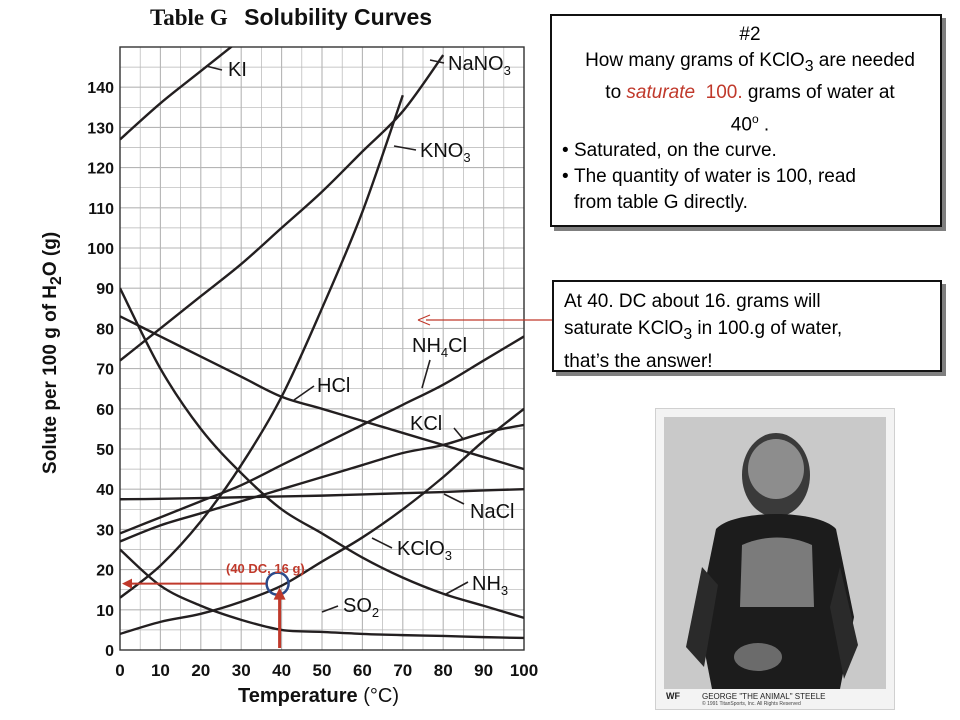 This screenshot has width=960, height=720. Describe the element at coordinates (322, 393) in the screenshot. I see `curve-hcl` at that location.